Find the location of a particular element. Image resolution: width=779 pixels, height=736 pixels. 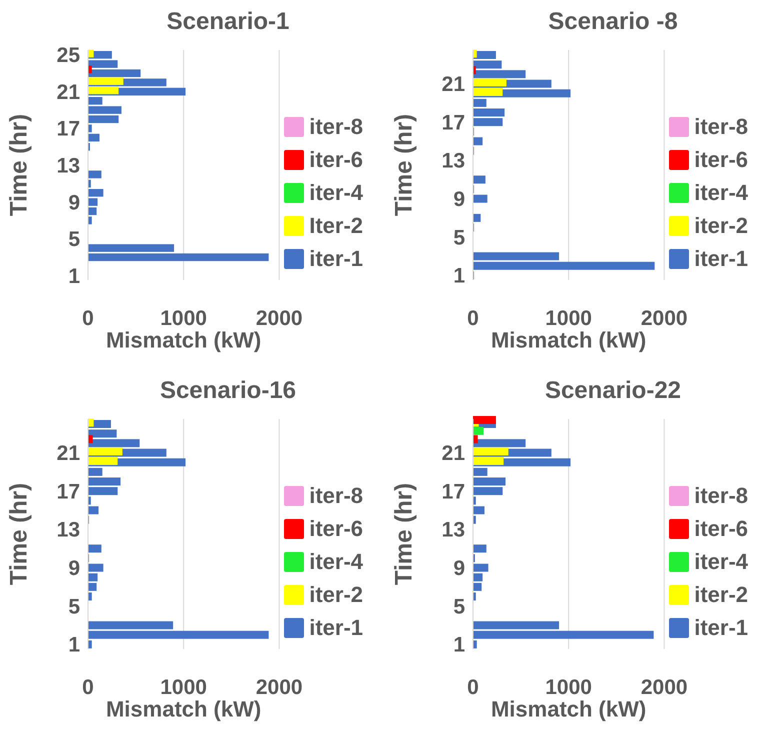

chart-title: Scenario -8 is located at coordinates (613, 22).